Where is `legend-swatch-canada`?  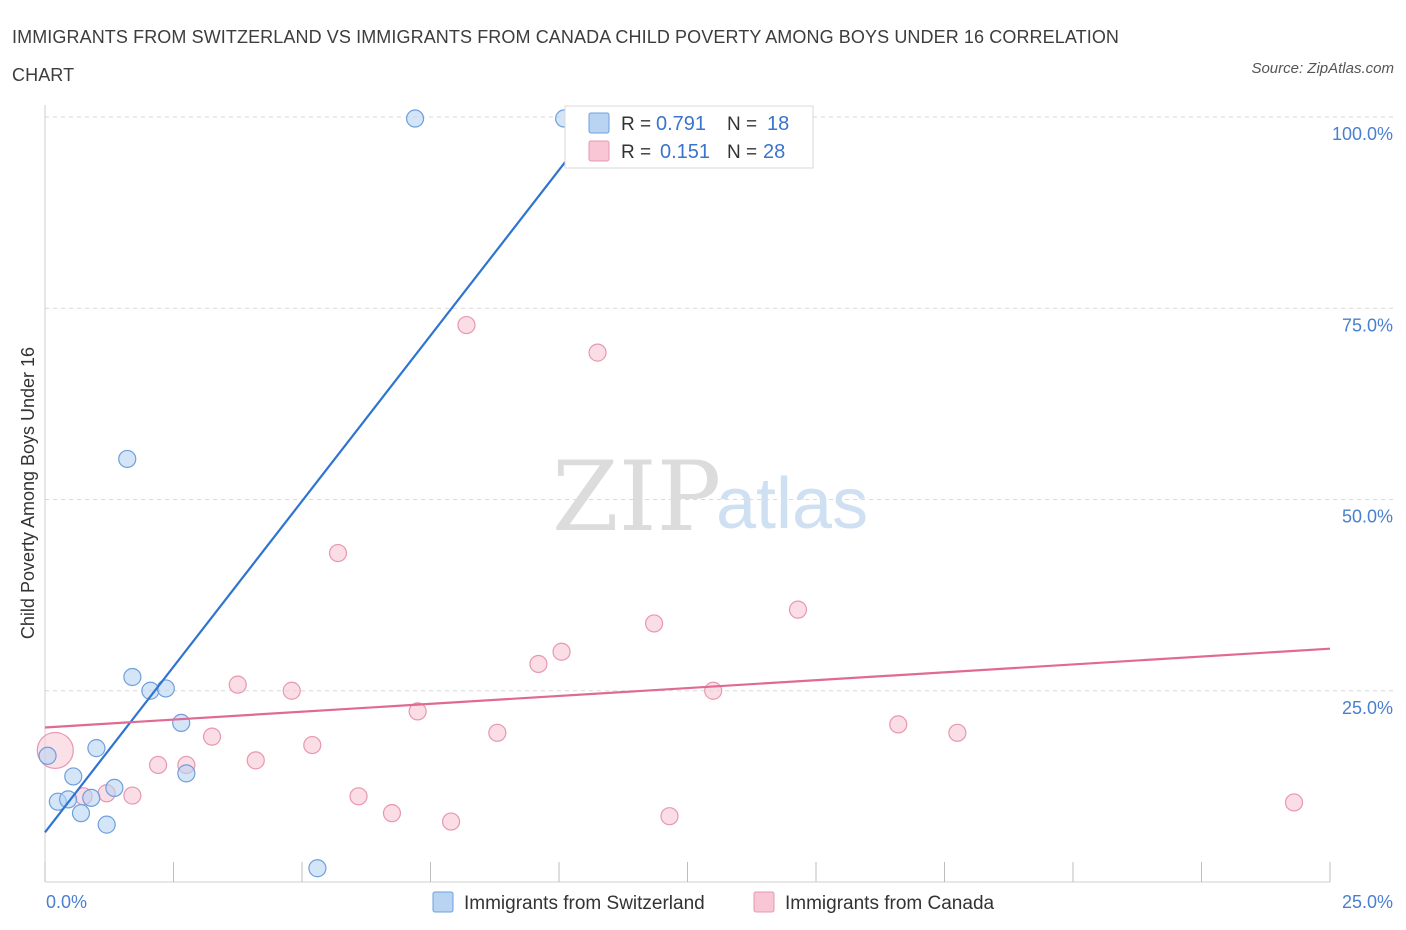
legend-swatch-canada is located at coordinates (599, 151).